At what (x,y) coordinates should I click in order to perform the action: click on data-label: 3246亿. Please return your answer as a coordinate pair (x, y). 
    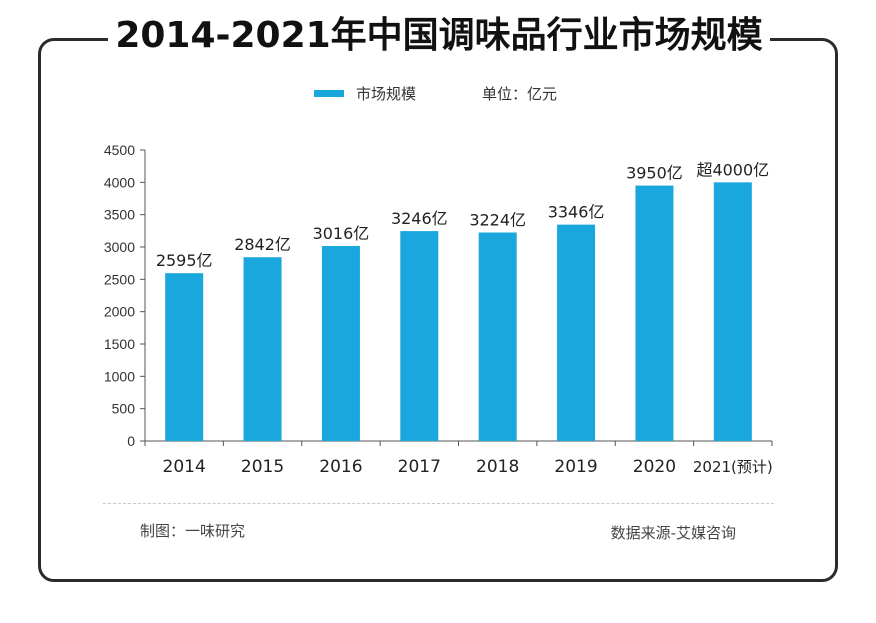
    Looking at the image, I should click on (419, 218).